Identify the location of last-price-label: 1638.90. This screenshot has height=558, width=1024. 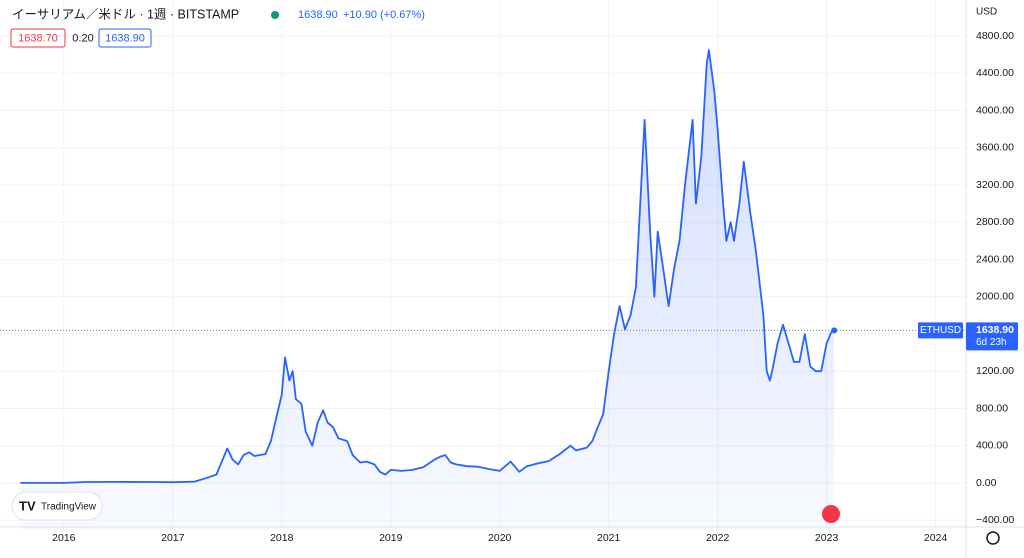
(995, 330).